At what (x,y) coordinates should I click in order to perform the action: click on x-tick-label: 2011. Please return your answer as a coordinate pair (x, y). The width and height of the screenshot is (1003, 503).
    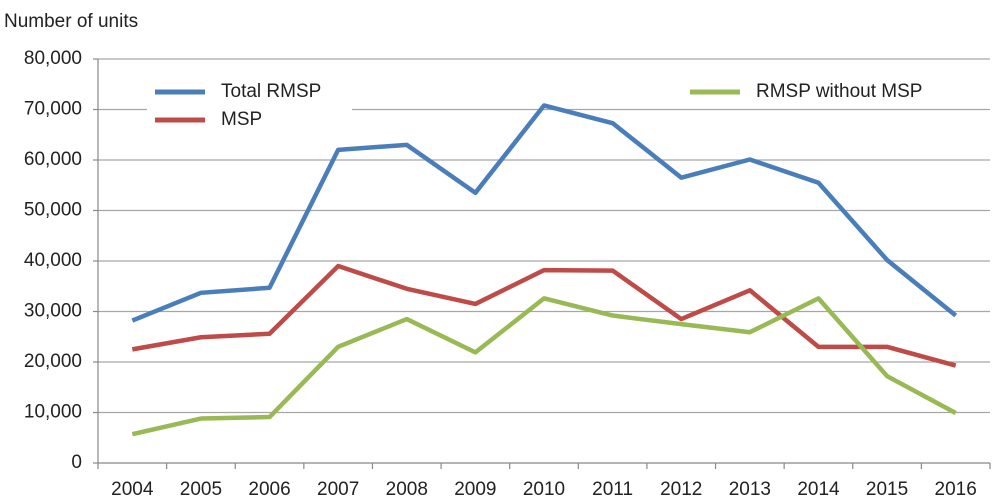
    Looking at the image, I should click on (612, 489).